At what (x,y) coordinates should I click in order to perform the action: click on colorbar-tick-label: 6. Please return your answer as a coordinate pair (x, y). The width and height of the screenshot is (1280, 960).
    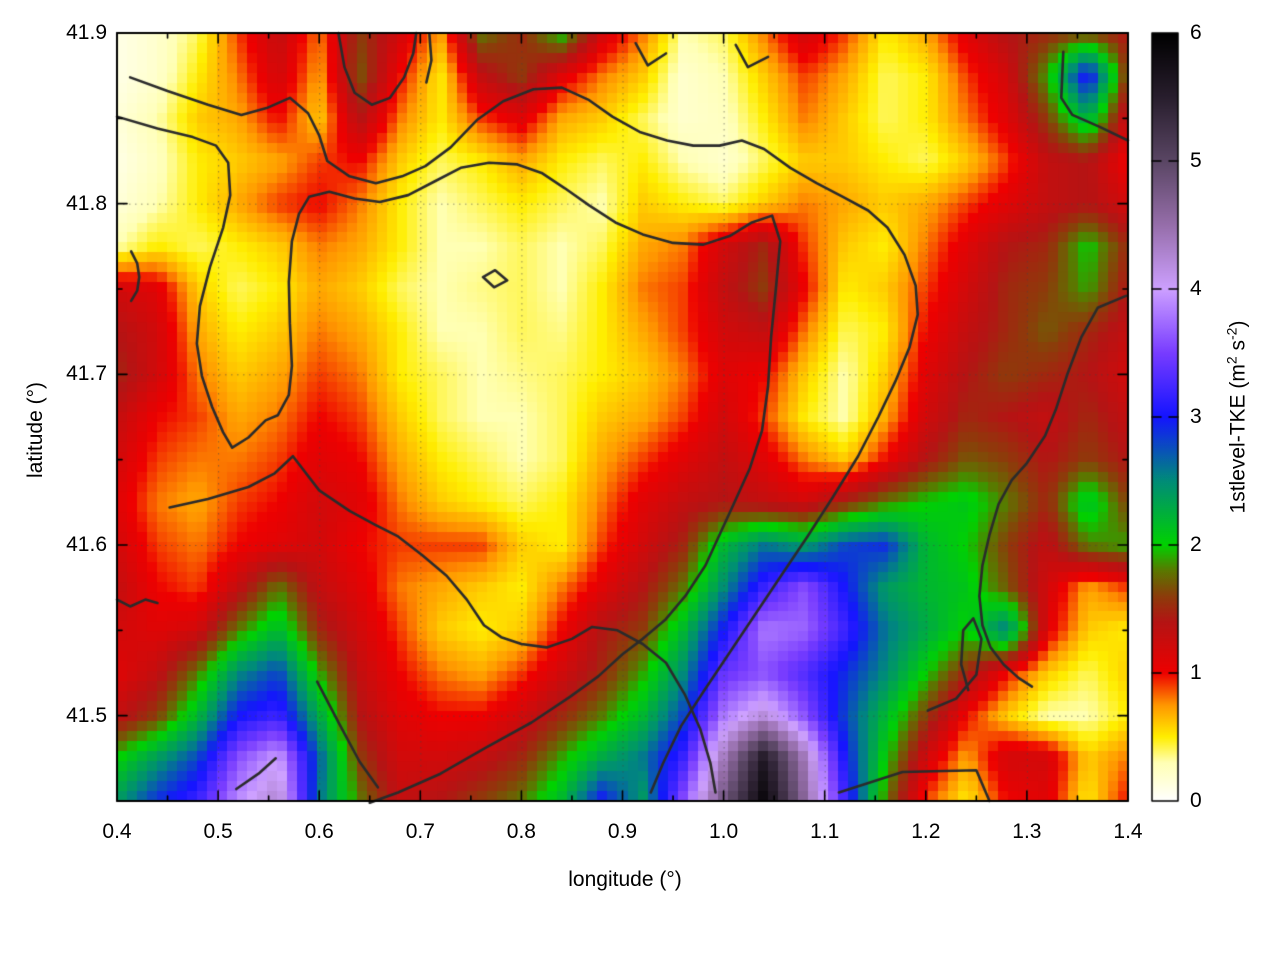
    Looking at the image, I should click on (1196, 32).